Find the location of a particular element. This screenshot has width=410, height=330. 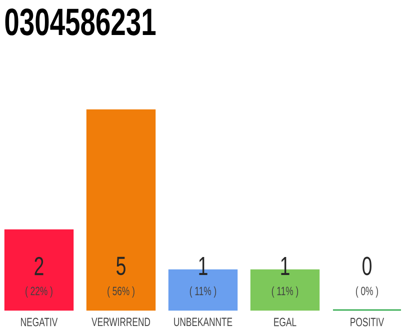

x-tick-label: VERWIRREND is located at coordinates (121, 322).